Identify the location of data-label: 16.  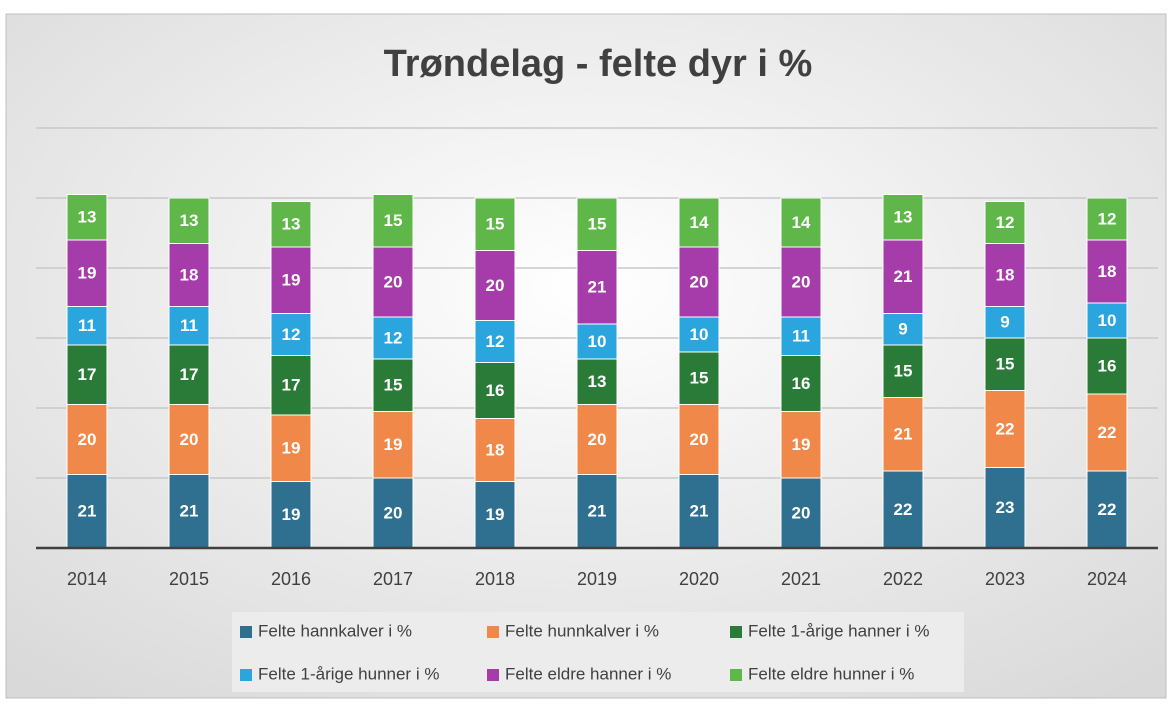
(1107, 365).